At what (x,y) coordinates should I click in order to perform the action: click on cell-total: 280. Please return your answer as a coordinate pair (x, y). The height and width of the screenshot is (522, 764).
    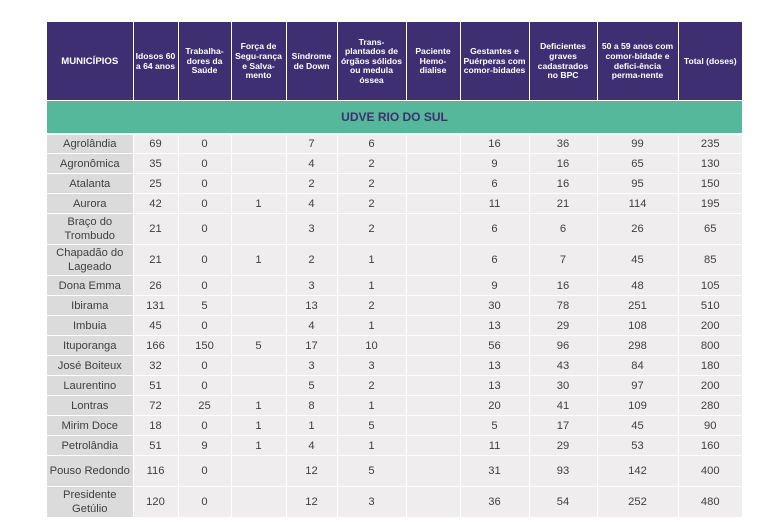
    Looking at the image, I should click on (710, 405).